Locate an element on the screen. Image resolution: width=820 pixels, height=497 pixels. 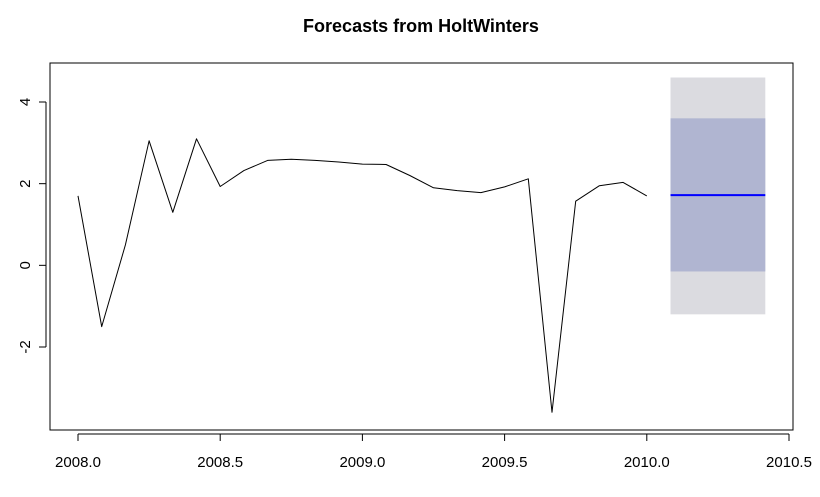
chart-title: Forecasts from HoltWinters is located at coordinates (421, 26).